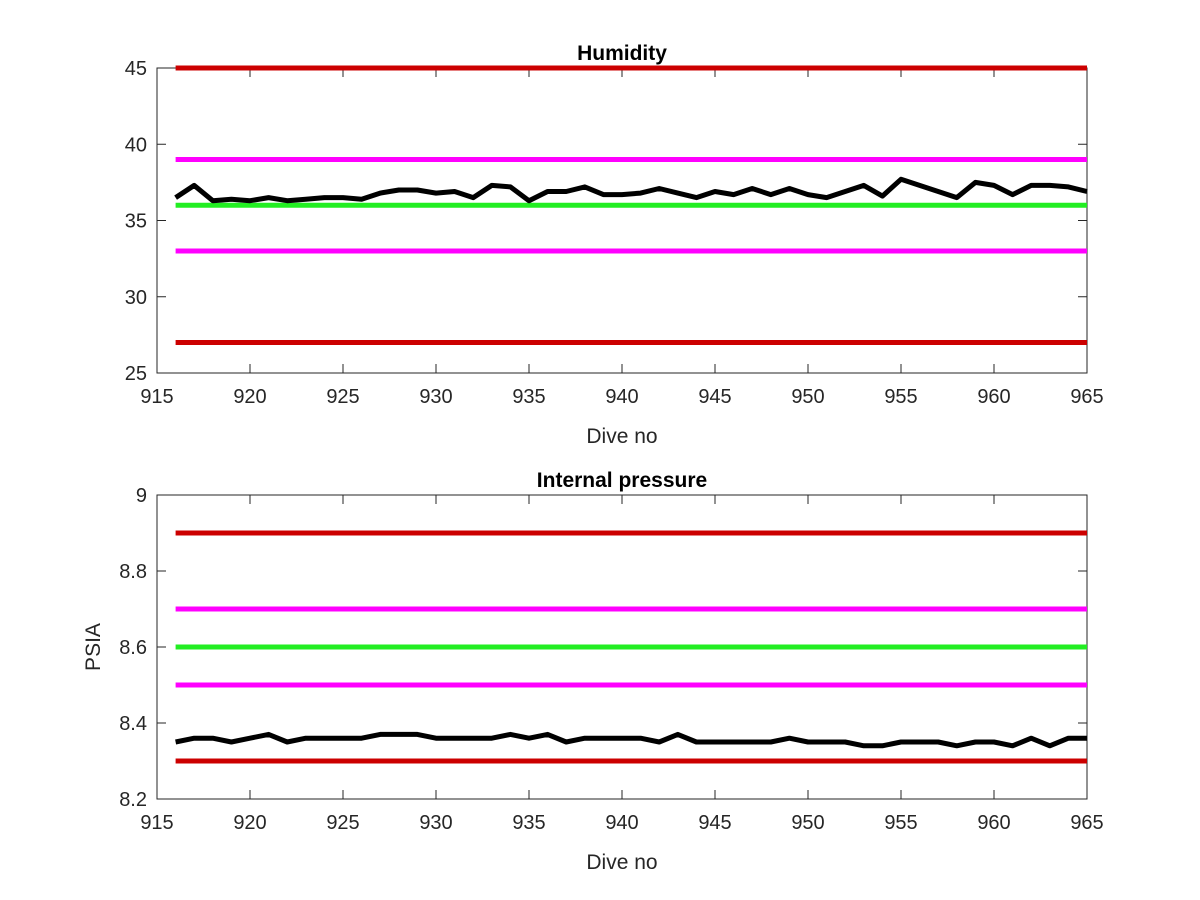  Describe the element at coordinates (621, 436) in the screenshot. I see `chart1-x-axis-label: Dive no` at that location.